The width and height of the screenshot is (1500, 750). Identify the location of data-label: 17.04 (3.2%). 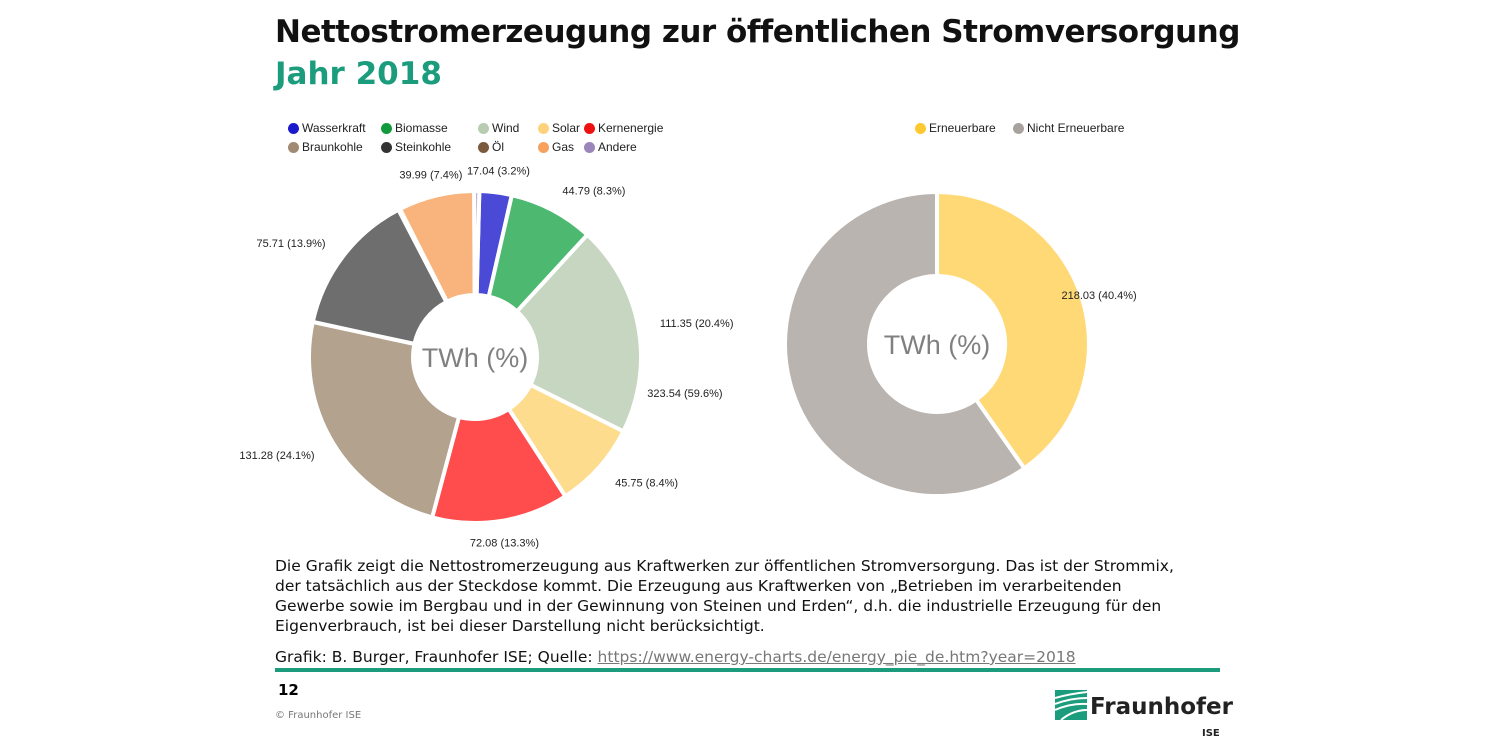
(498, 171).